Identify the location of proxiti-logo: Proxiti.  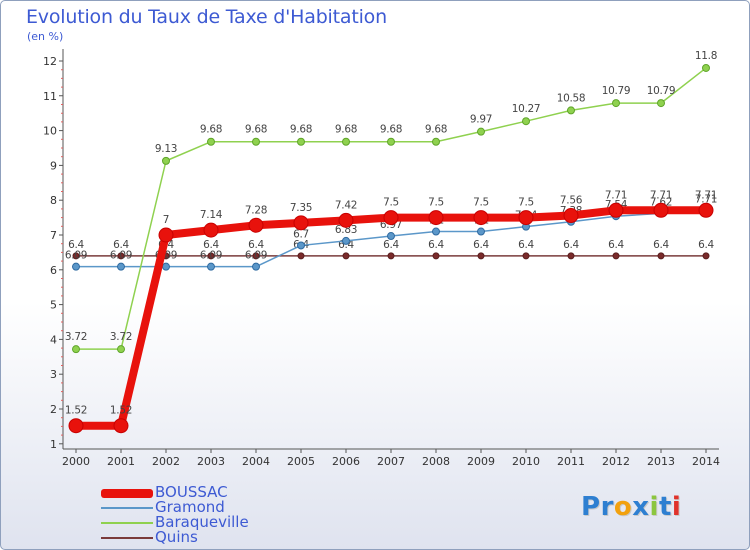
(631, 507).